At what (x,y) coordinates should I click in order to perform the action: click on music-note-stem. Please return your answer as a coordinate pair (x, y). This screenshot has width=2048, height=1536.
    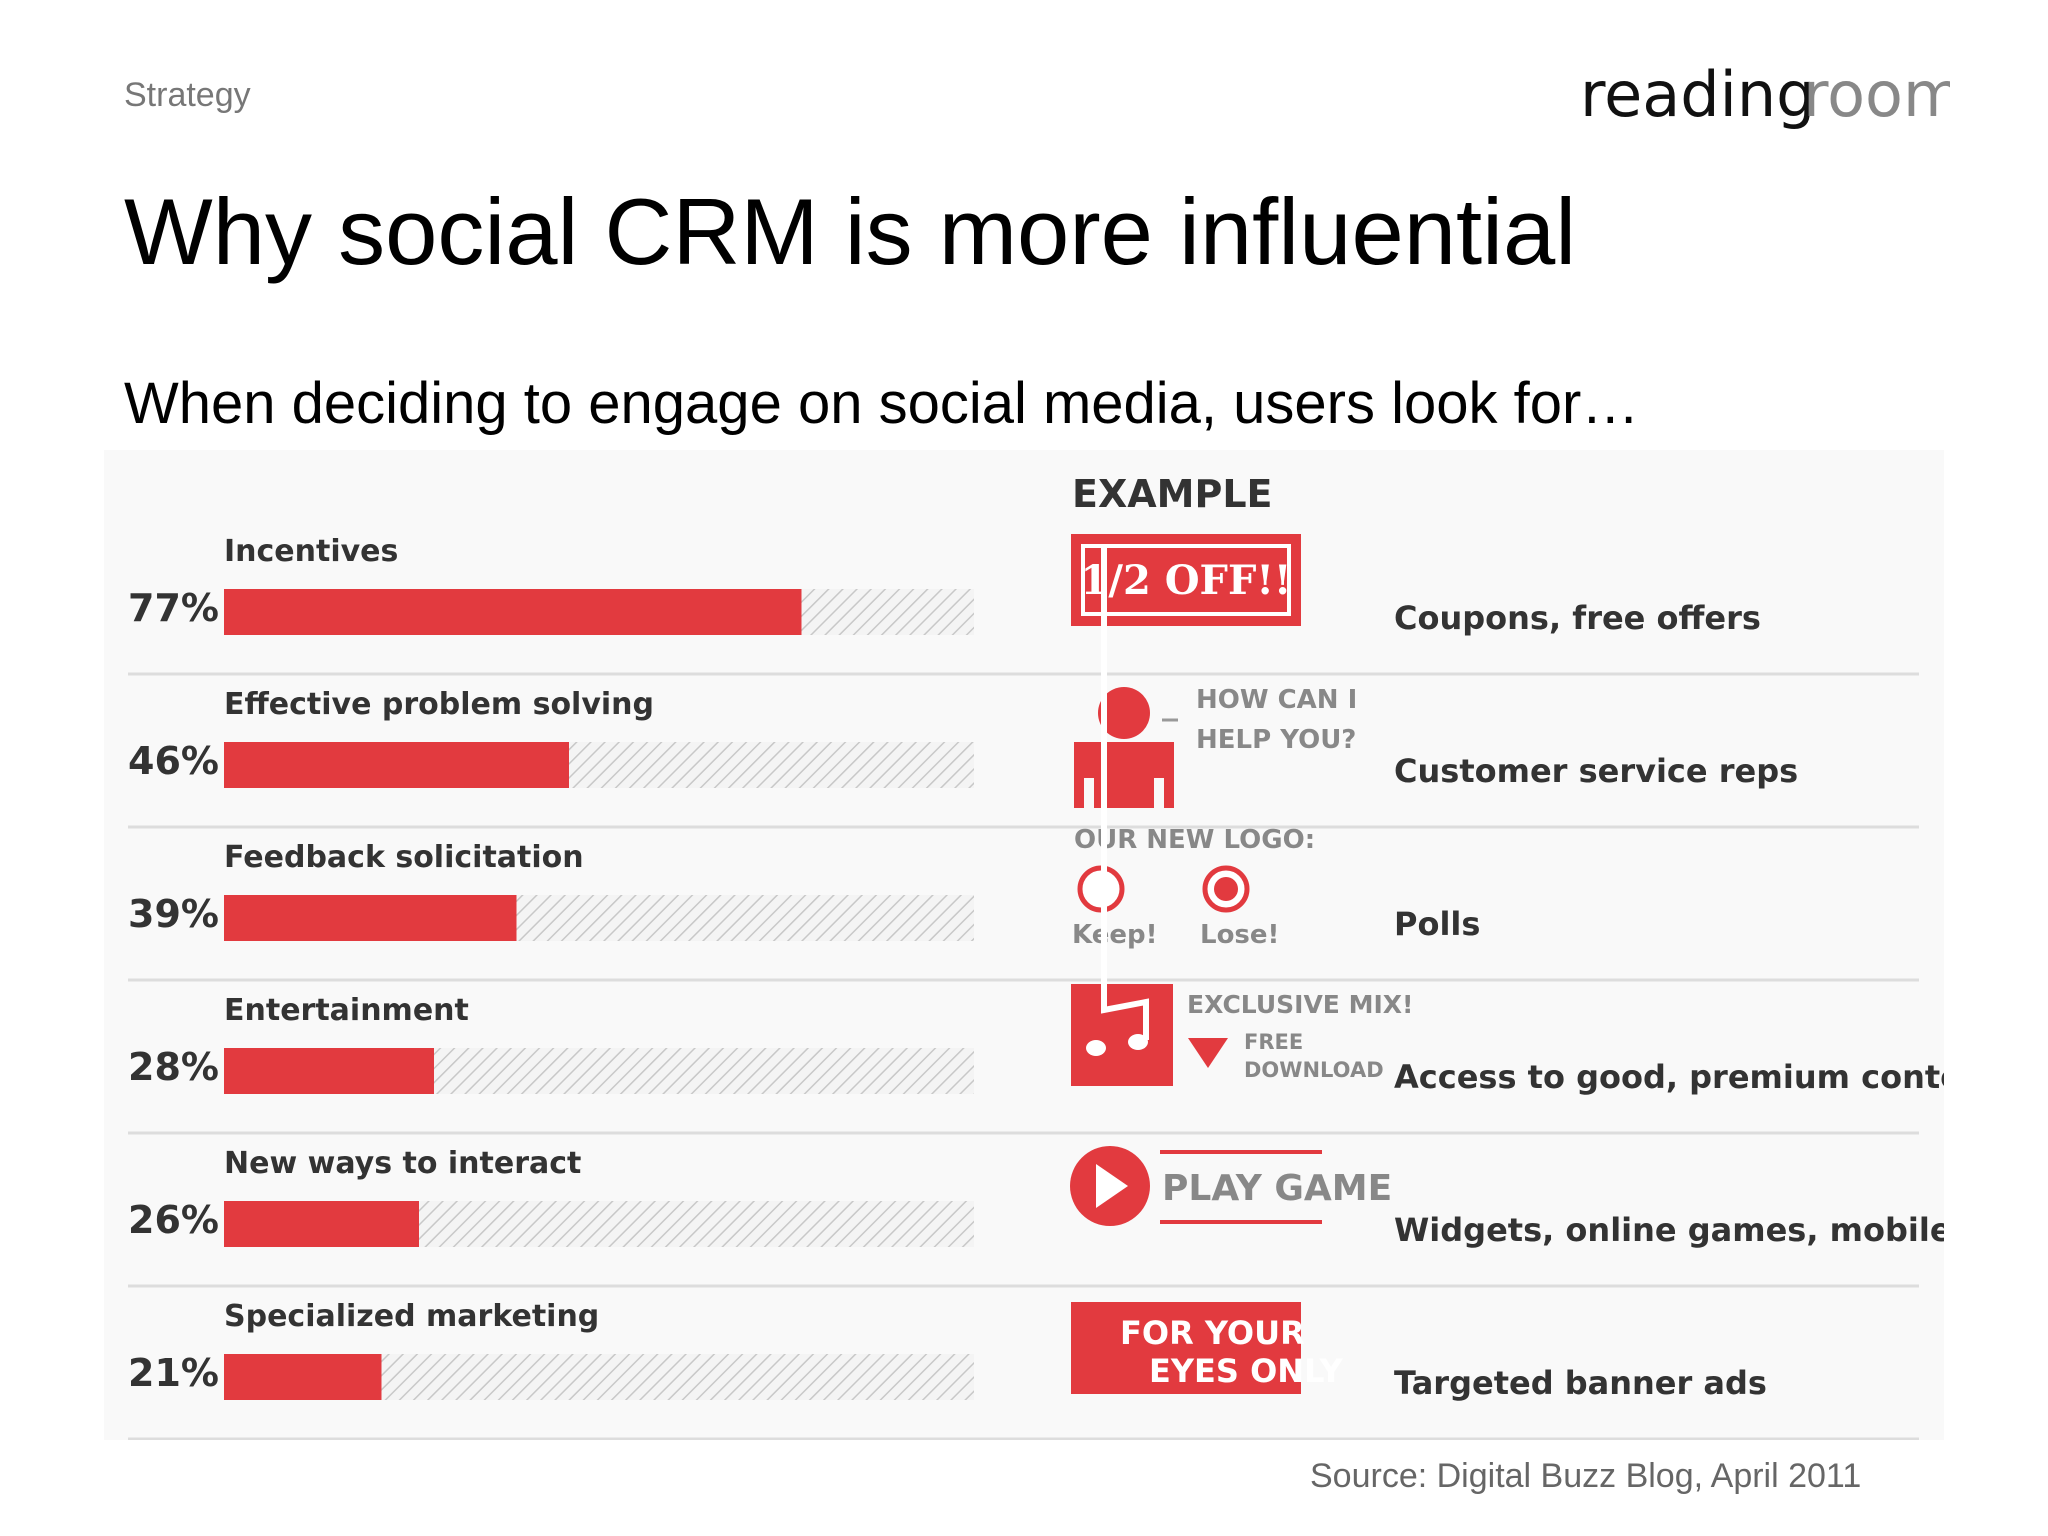
    Looking at the image, I should click on (1125, 794).